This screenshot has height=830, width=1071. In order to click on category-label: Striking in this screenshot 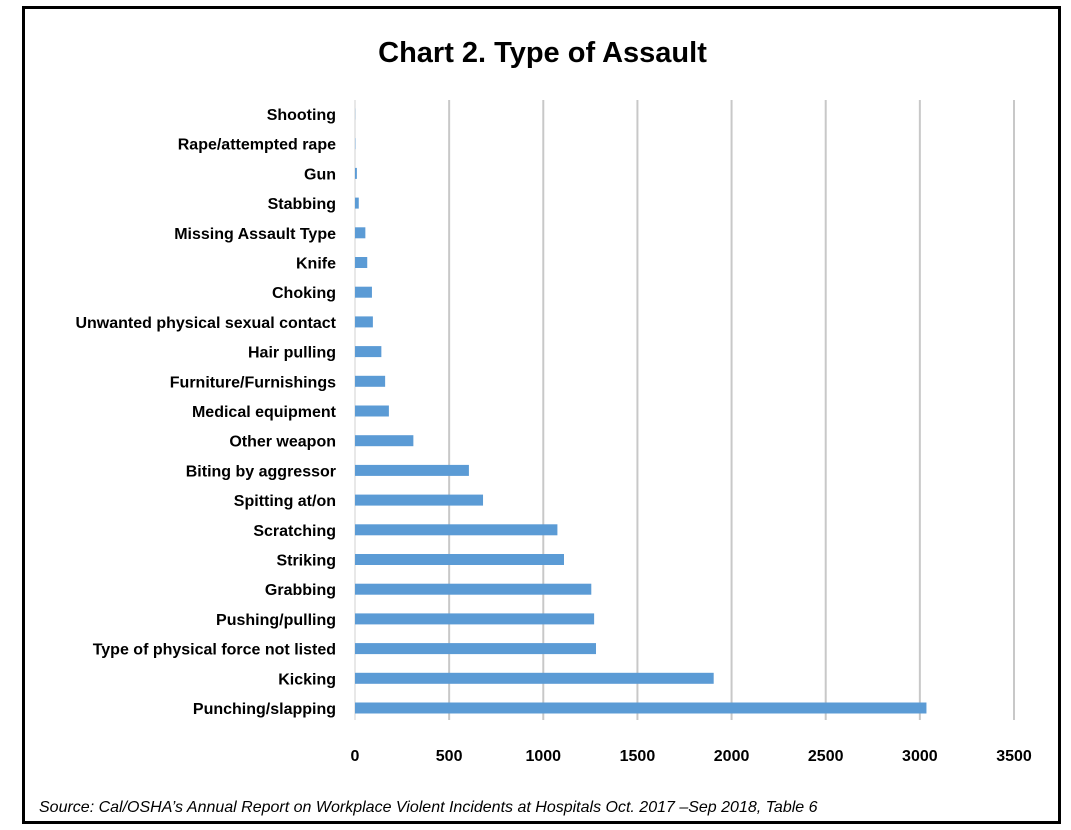, I will do `click(306, 561)`.